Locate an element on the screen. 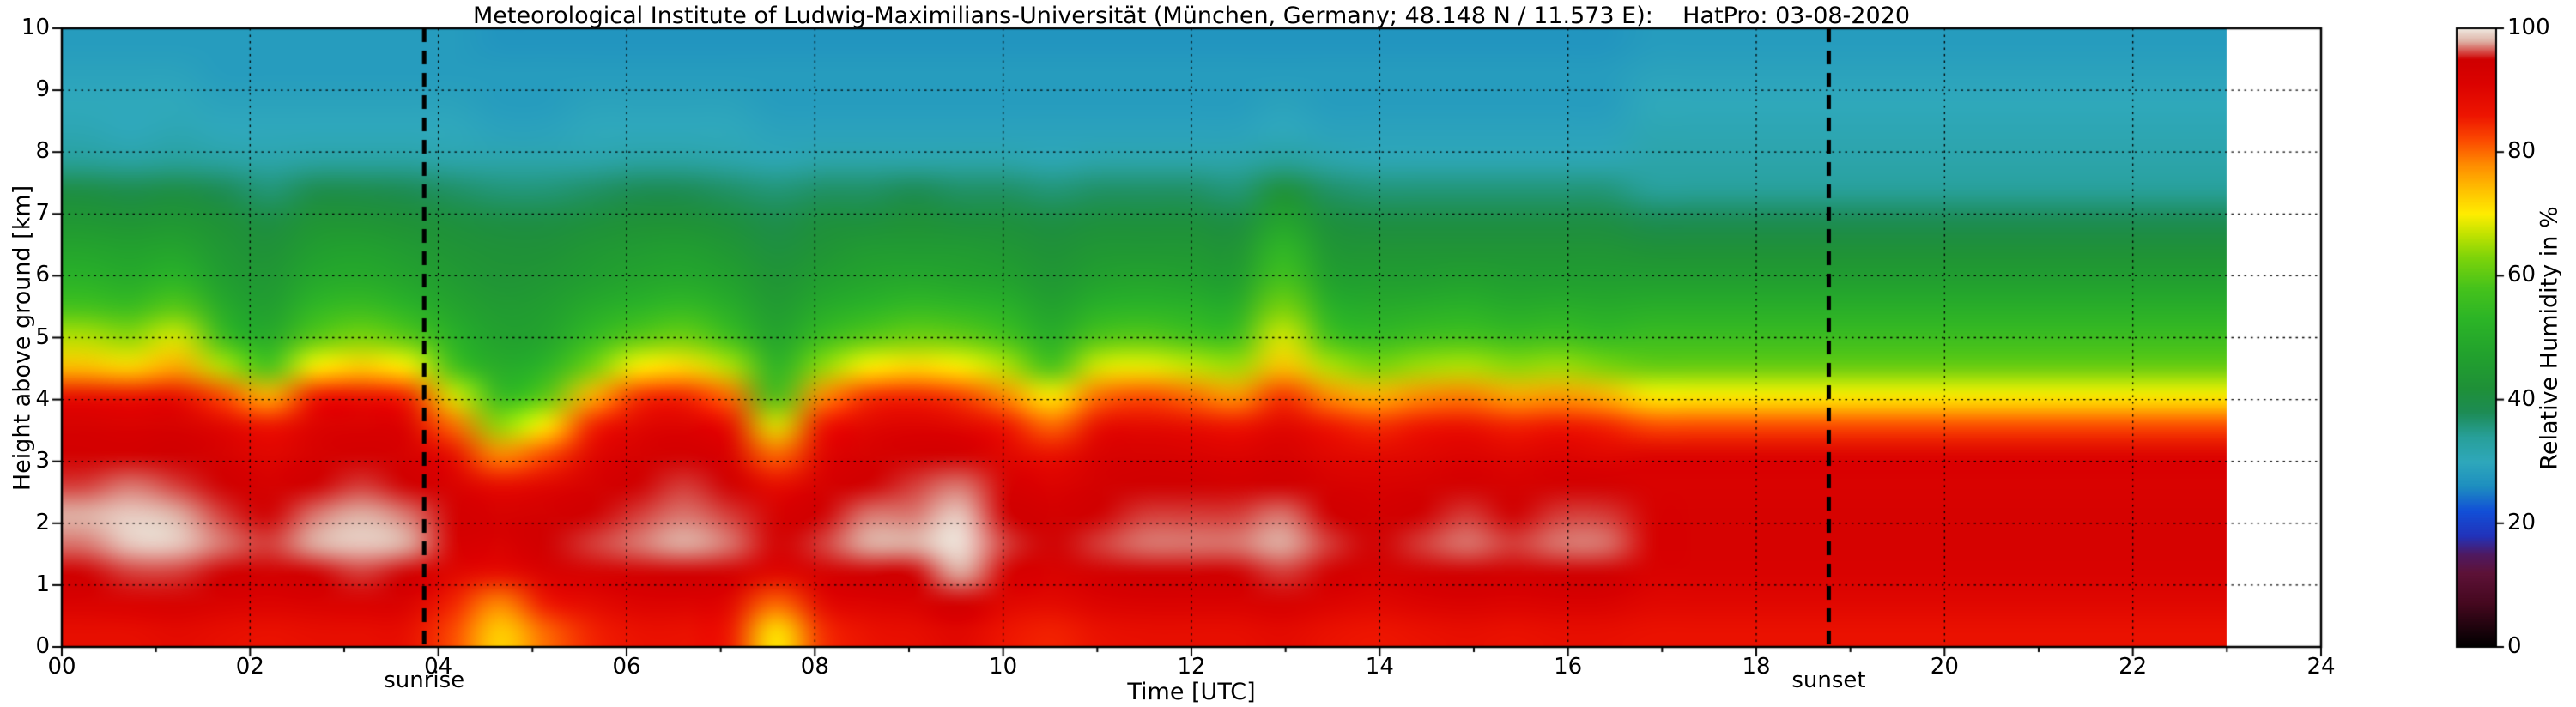 This screenshot has width=2576, height=707. colorbar-tick-label: 0 is located at coordinates (2514, 646).